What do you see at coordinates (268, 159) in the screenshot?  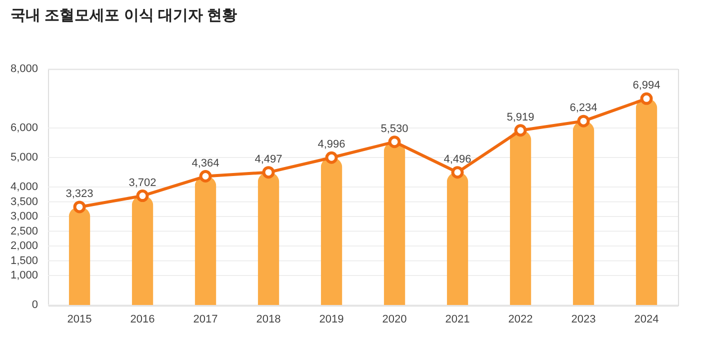 I see `data-label: 4,497` at bounding box center [268, 159].